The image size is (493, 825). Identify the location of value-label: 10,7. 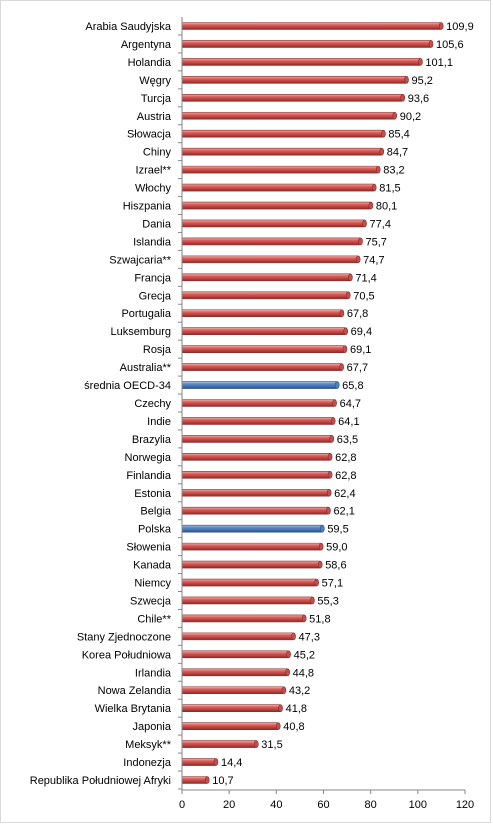
(222, 781).